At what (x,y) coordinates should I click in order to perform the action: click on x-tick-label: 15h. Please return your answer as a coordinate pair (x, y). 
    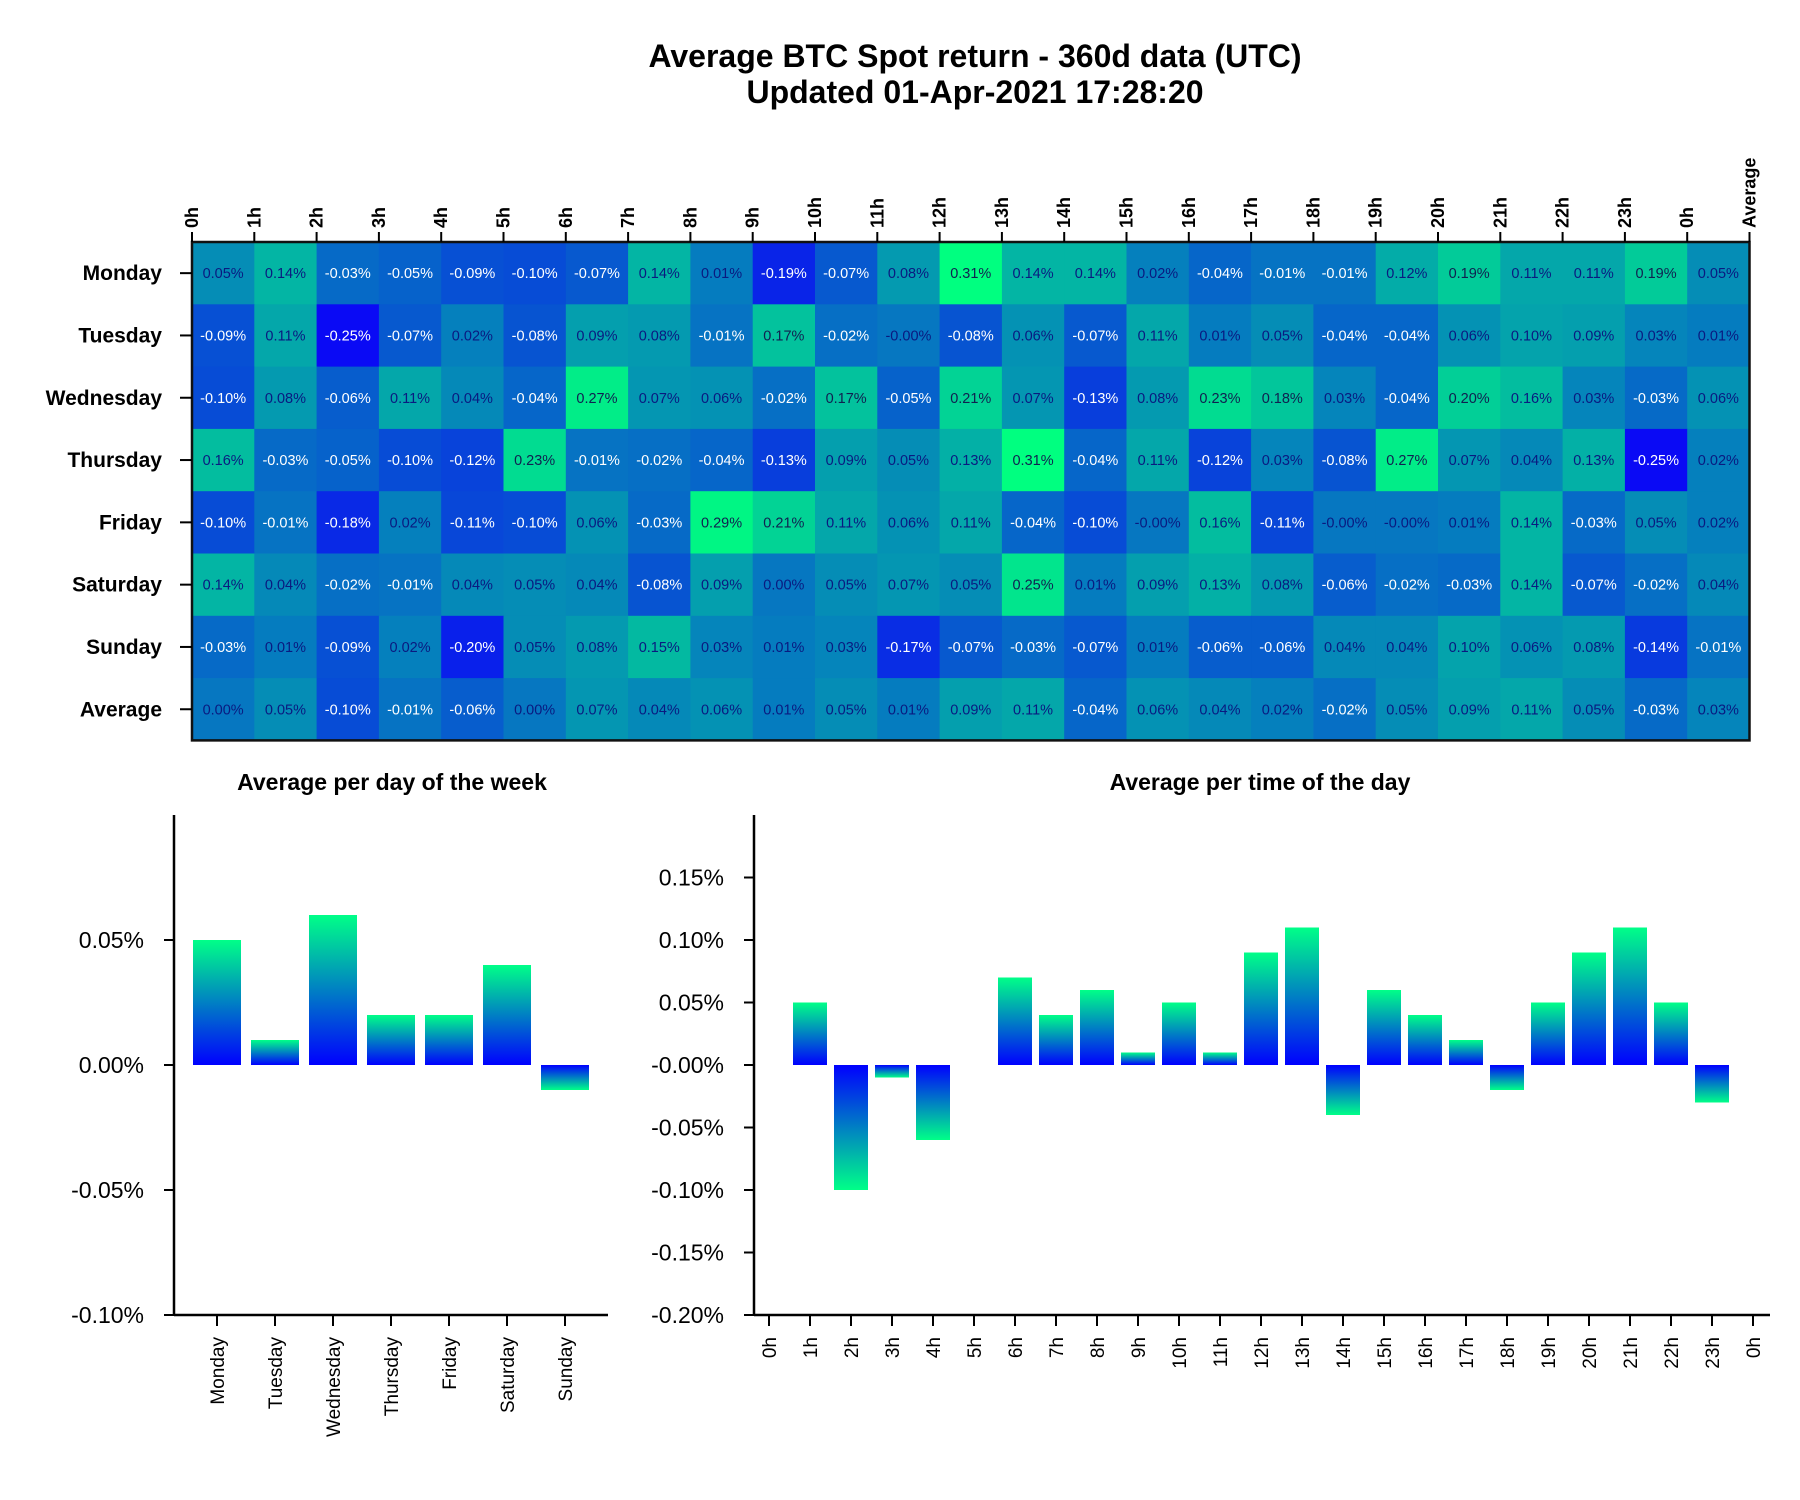
    Looking at the image, I should click on (1385, 1353).